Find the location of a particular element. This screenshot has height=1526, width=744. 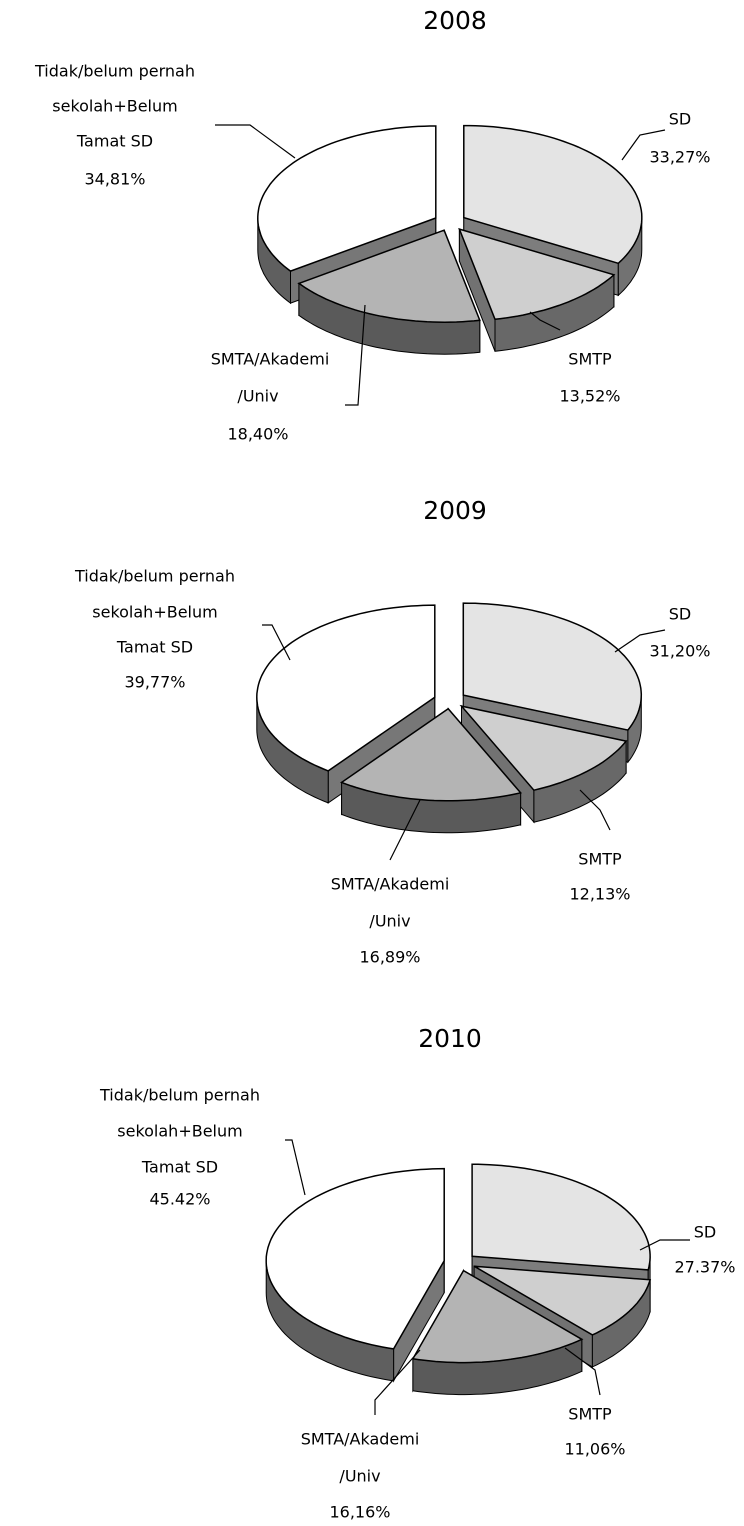

value-label: 31,20% is located at coordinates (679, 651).